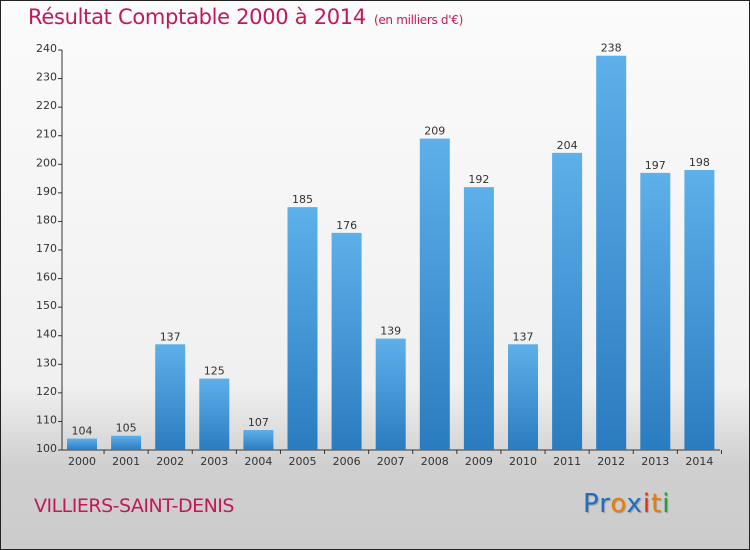  I want to click on data-label: 192, so click(478, 179).